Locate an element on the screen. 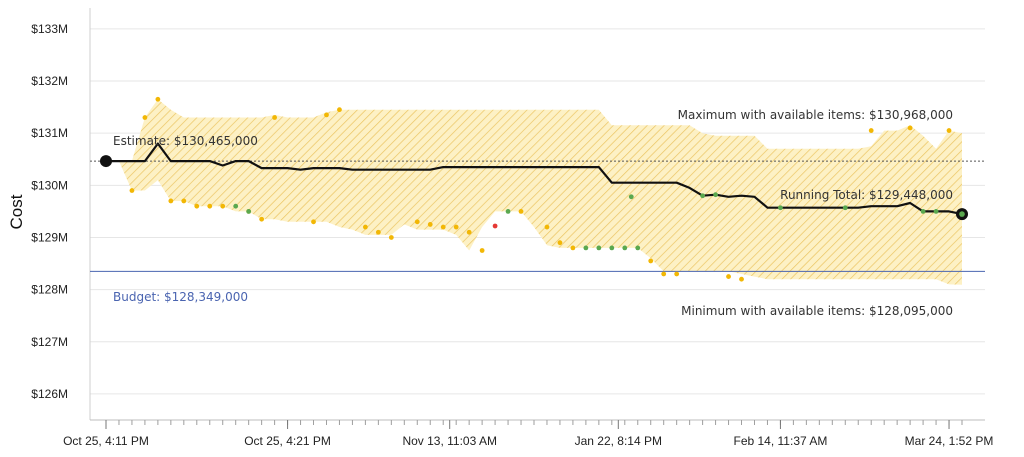 This screenshot has width=1024, height=457. x-tick-label: Mar 24, 1:52 PM is located at coordinates (949, 441).